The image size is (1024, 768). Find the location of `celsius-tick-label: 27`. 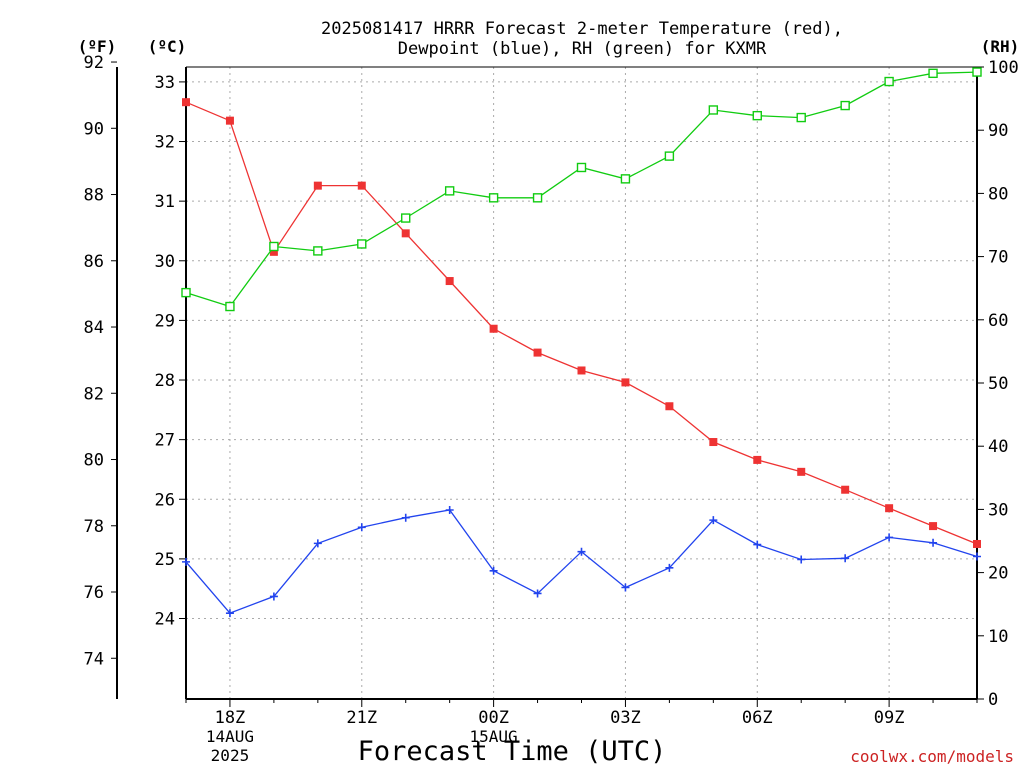

celsius-tick-label: 27 is located at coordinates (165, 441).